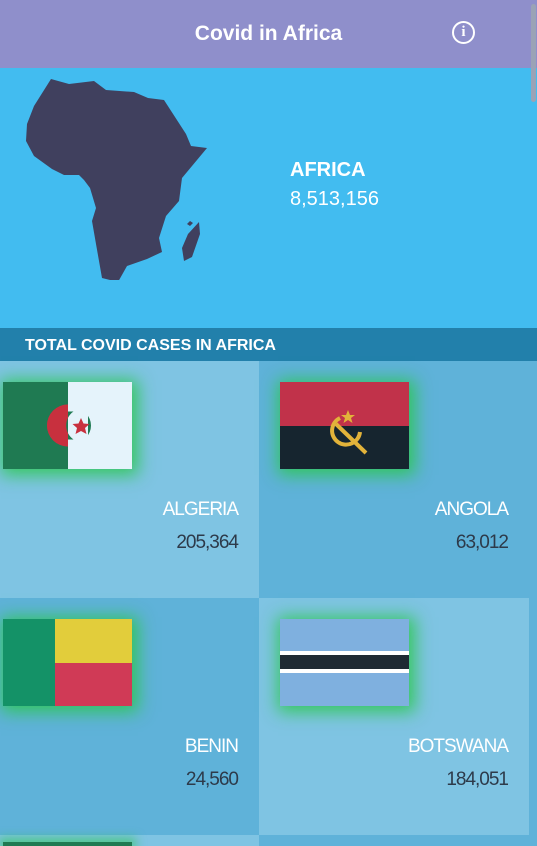 This screenshot has width=537, height=846. I want to click on country-cases: 24,560, so click(212, 779).